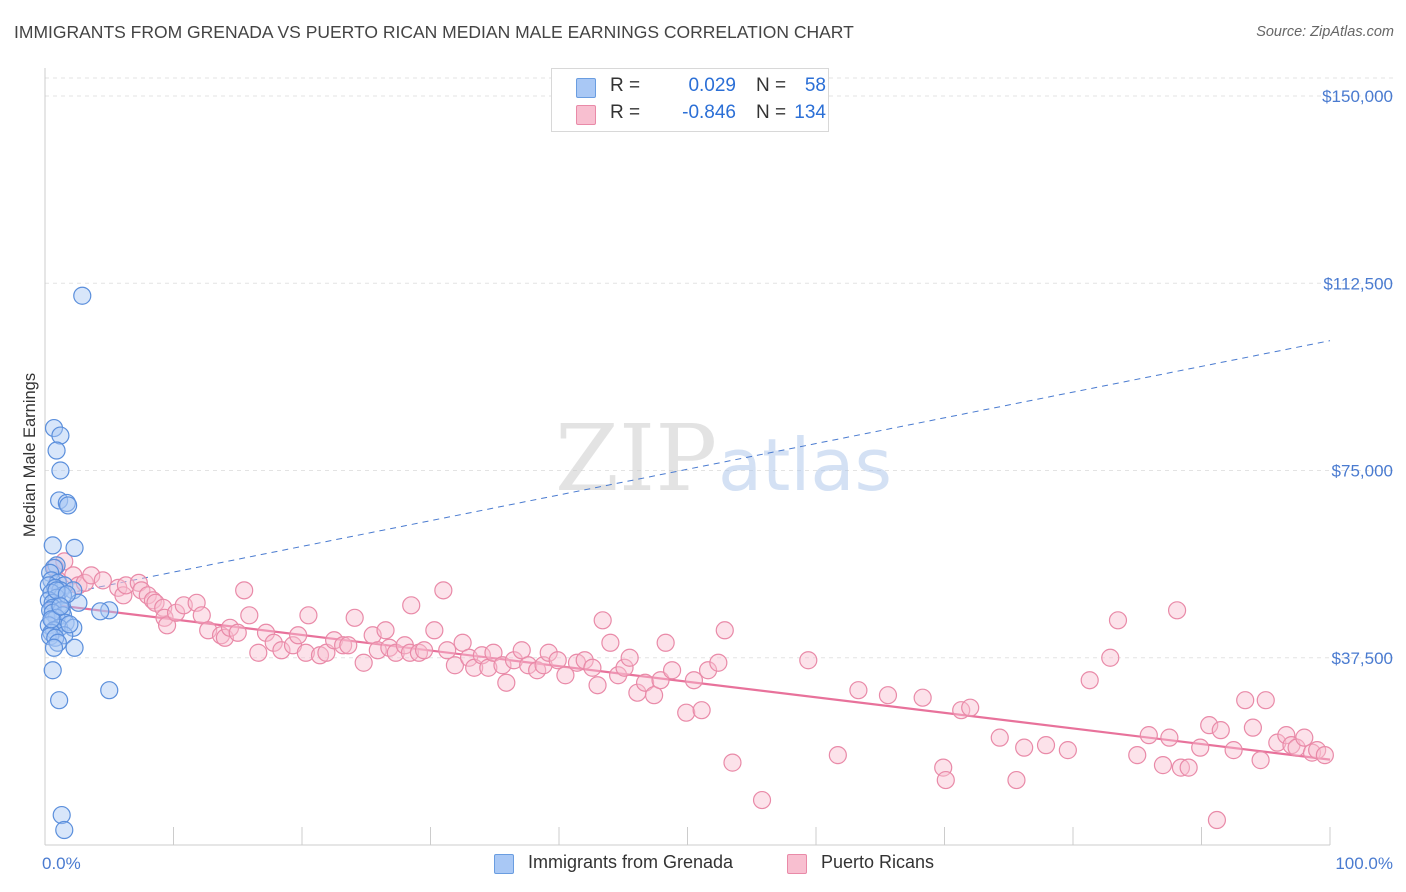 The height and width of the screenshot is (892, 1406). Describe the element at coordinates (631, 862) in the screenshot. I see `legend-label-grenada: Immigrants from Grenada` at that location.